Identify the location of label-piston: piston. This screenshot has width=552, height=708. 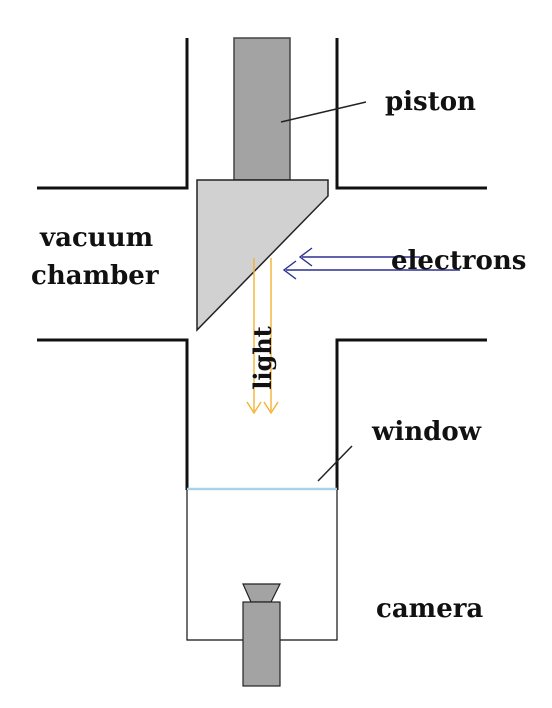
(430, 102).